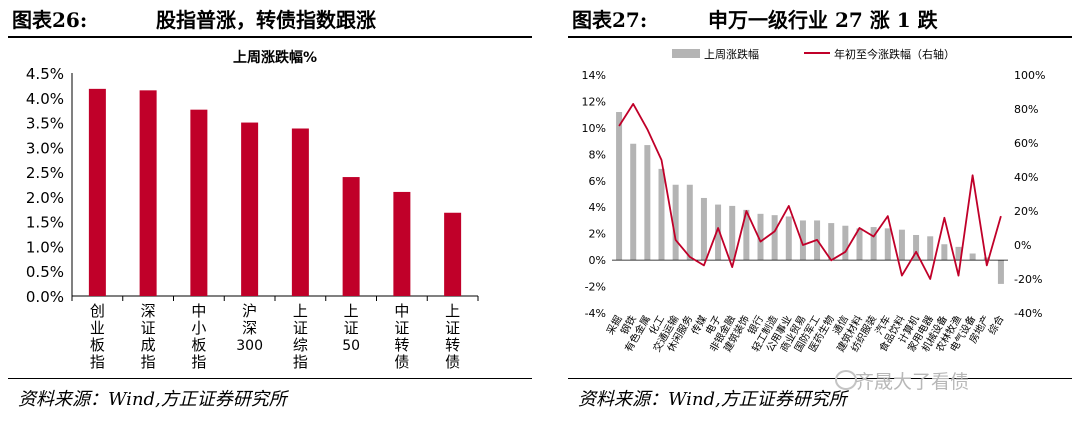  I want to click on chart2-right-tick-label: 40%, so click(1026, 177).